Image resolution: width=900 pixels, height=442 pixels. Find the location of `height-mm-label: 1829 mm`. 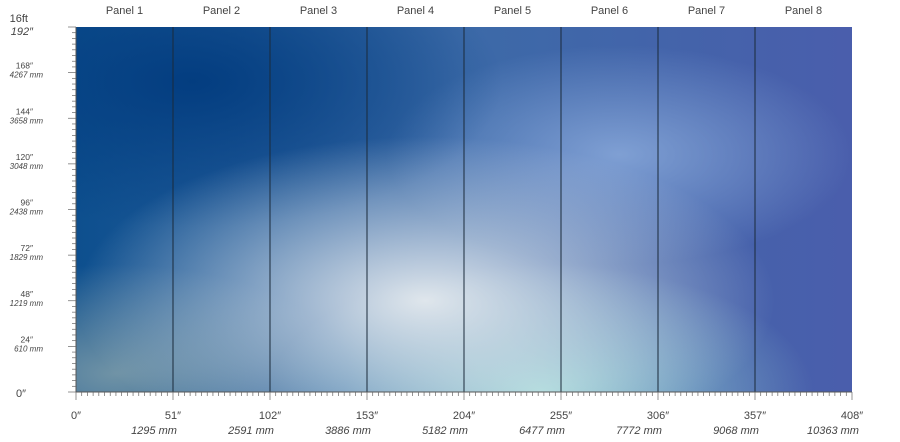

height-mm-label: 1829 mm is located at coordinates (27, 257).